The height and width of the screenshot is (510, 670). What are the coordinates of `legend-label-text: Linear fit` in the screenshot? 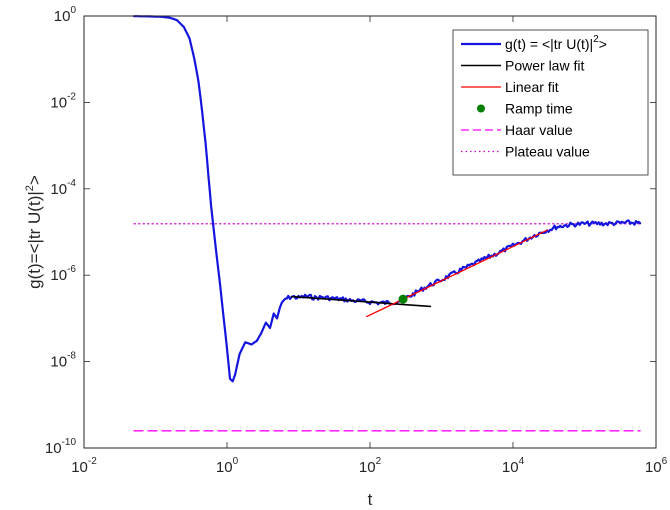 It's located at (532, 87).